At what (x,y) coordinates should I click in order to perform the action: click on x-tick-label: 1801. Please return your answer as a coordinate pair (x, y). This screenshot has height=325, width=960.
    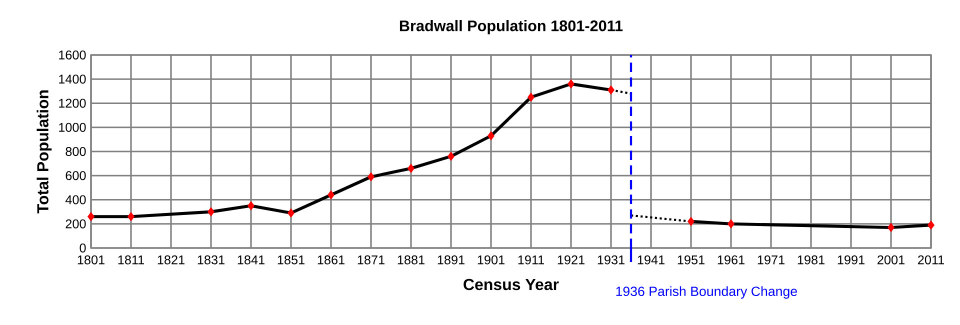
    Looking at the image, I should click on (91, 259).